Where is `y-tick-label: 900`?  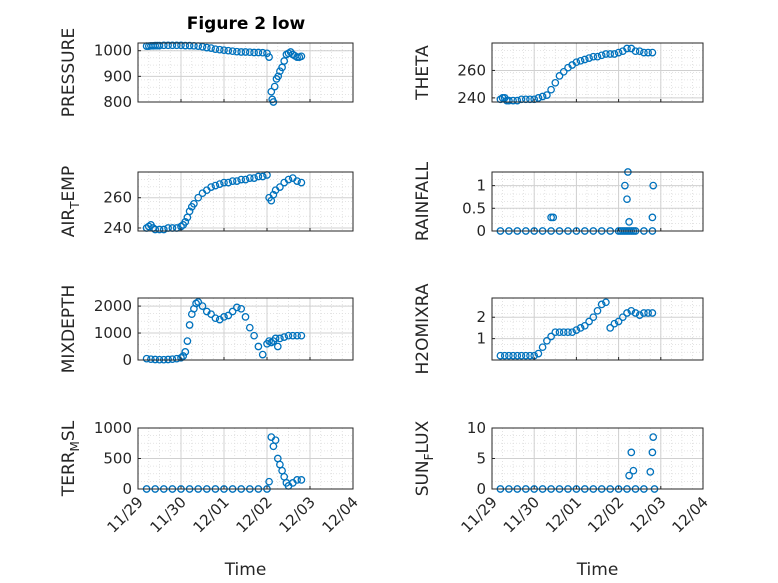
y-tick-label: 900 is located at coordinates (117, 76).